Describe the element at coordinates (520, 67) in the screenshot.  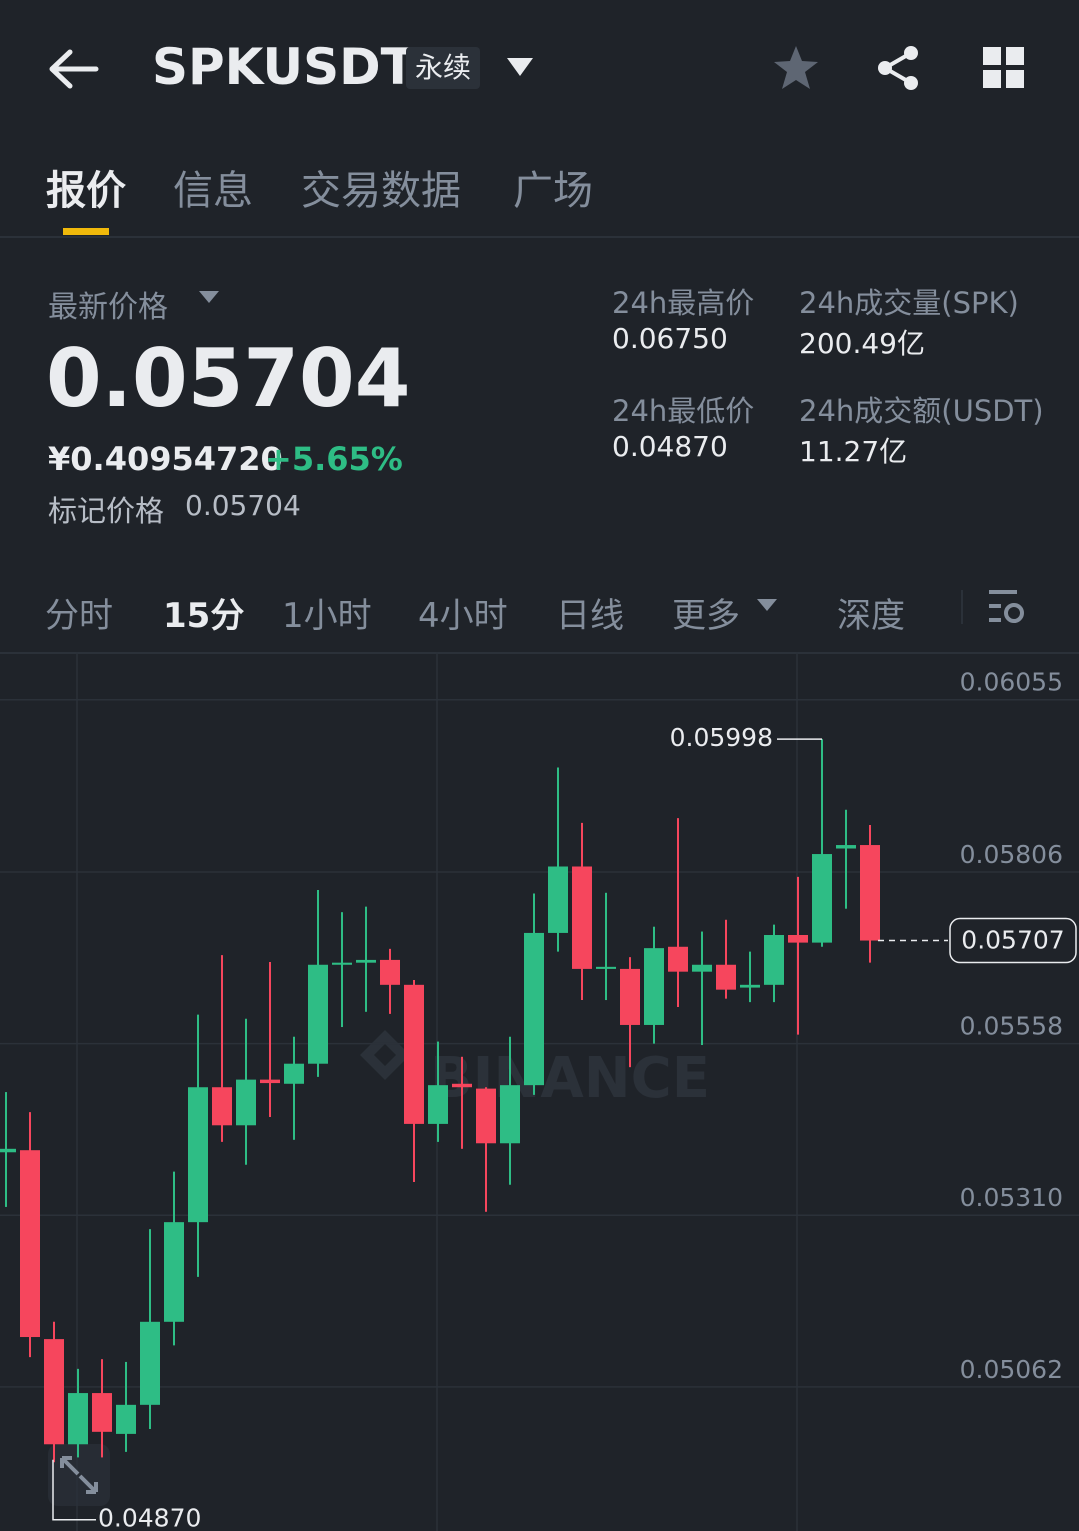
I see `symbol-dropdown` at that location.